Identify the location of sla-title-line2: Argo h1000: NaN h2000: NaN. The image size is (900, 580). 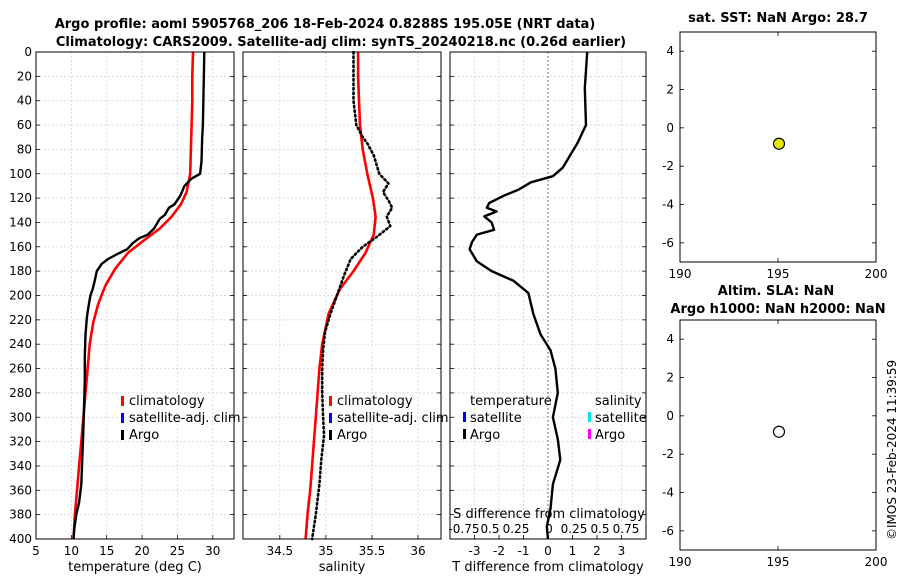
(777, 309).